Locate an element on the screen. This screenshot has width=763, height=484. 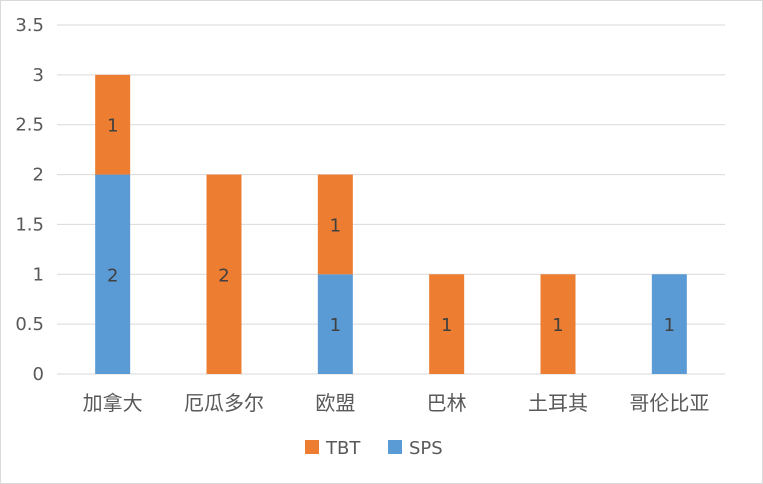
x-axis-categories: 加拿大 厄瓜多尔 欧盟 巴林 土耳其 哥伦比亚 is located at coordinates (396, 403).